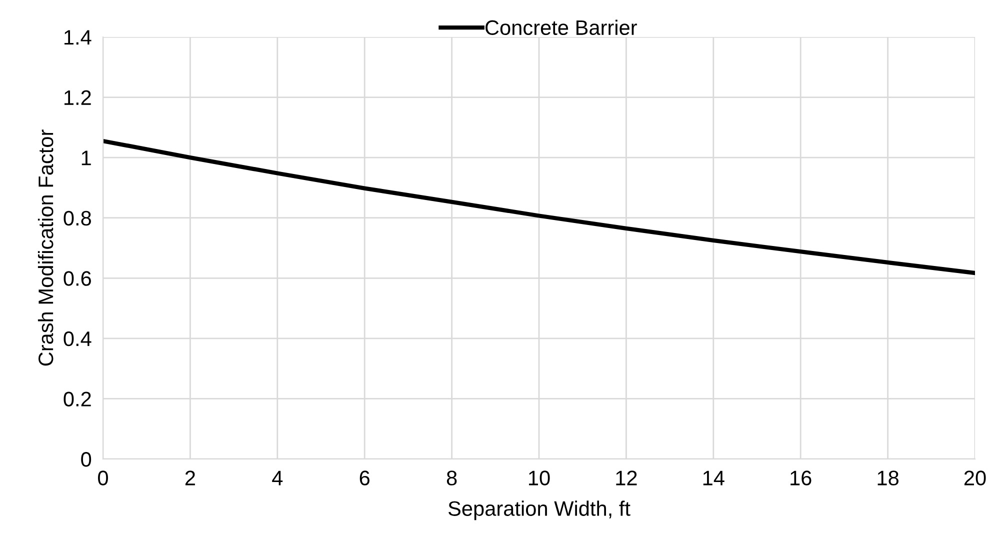  What do you see at coordinates (86, 459) in the screenshot?
I see `y-tick-label: 0` at bounding box center [86, 459].